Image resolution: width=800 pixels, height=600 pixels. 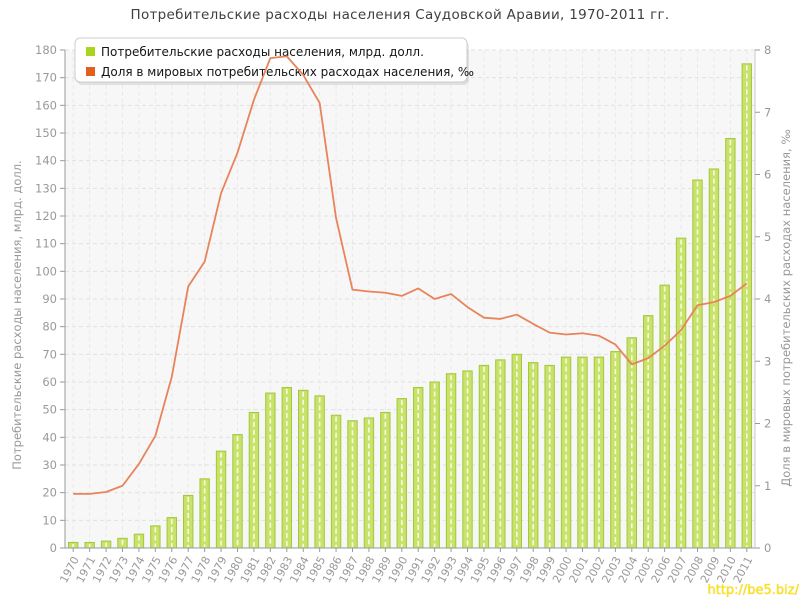 I want to click on svg-text: 20, so click(x=49, y=493).